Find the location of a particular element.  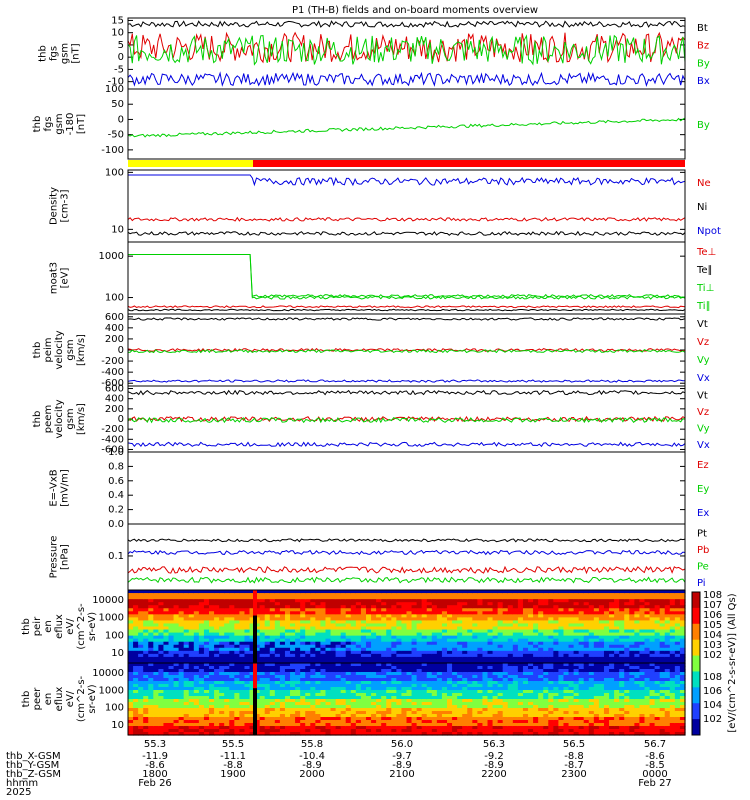

ytick-label: 0.4 is located at coordinates (116, 495).